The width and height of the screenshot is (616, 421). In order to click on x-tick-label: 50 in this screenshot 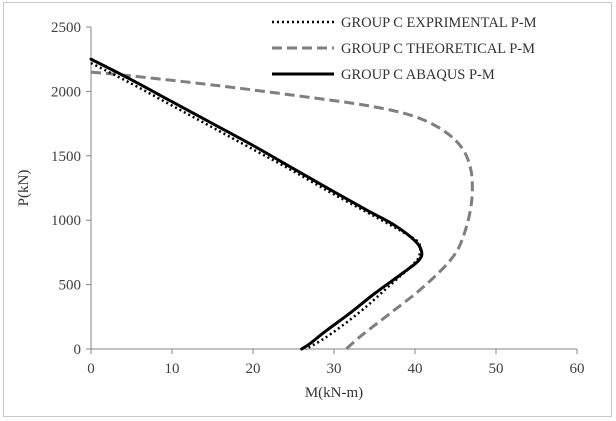, I will do `click(496, 369)`.